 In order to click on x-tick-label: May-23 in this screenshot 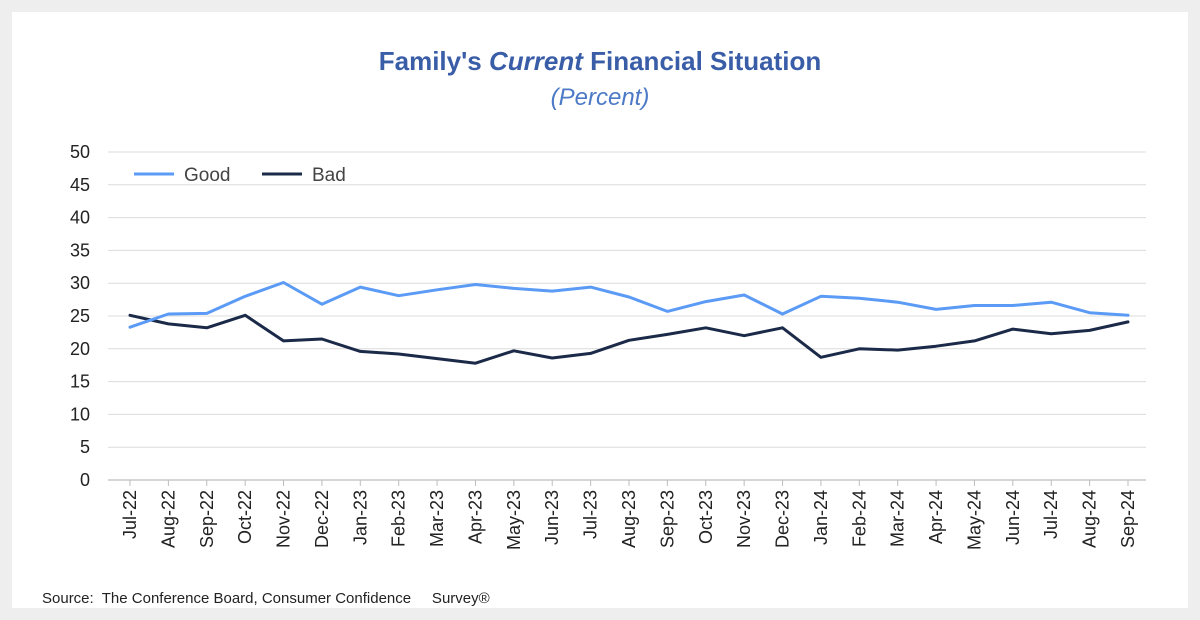, I will do `click(514, 520)`.